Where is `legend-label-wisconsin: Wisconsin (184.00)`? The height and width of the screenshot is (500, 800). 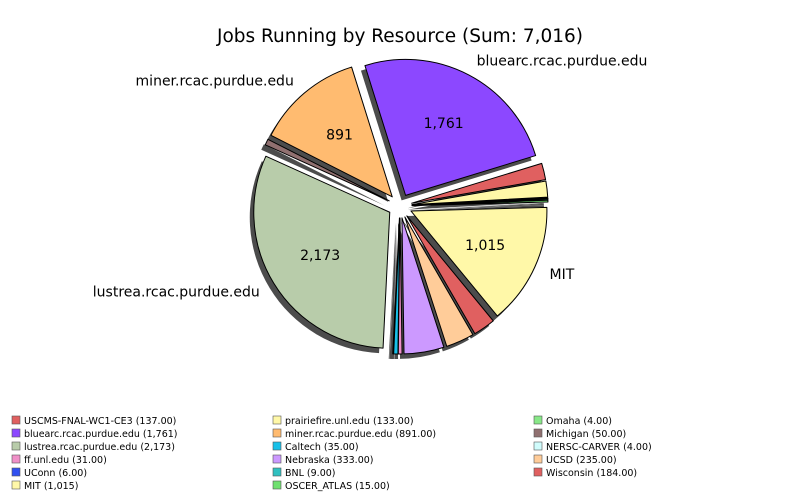
legend-label-wisconsin: Wisconsin (184.00) is located at coordinates (591, 473).